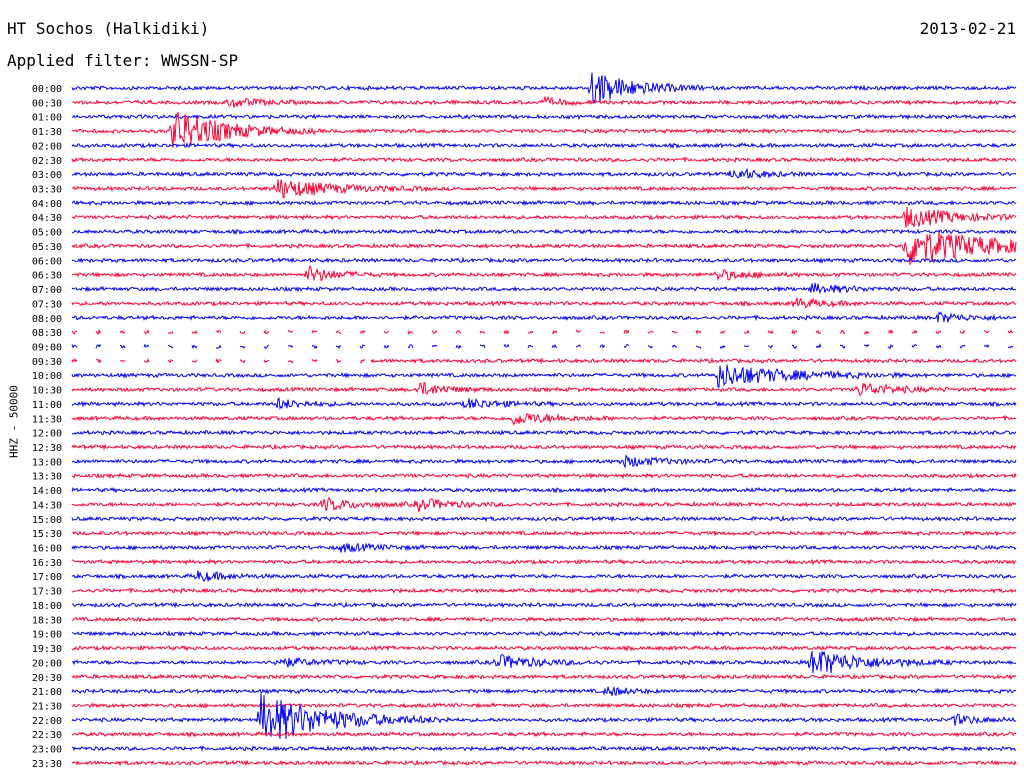 Image resolution: width=1024 pixels, height=780 pixels. I want to click on row-time-label: 21:30, so click(47, 706).